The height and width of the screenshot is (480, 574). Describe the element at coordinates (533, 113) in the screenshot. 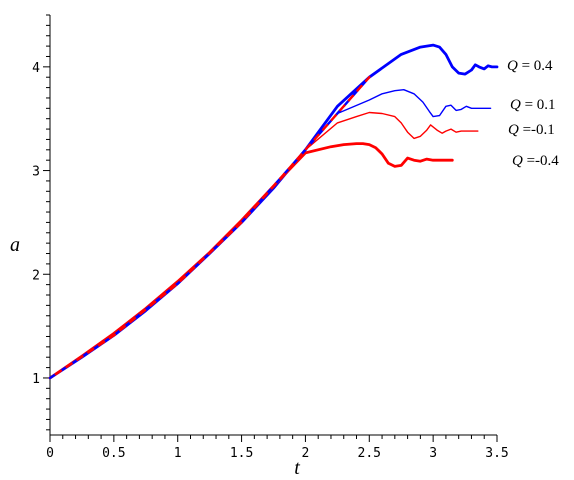

I see `series-labels: Q = 0.4Q = 0.1Q =-0.1Q =-0.4` at that location.